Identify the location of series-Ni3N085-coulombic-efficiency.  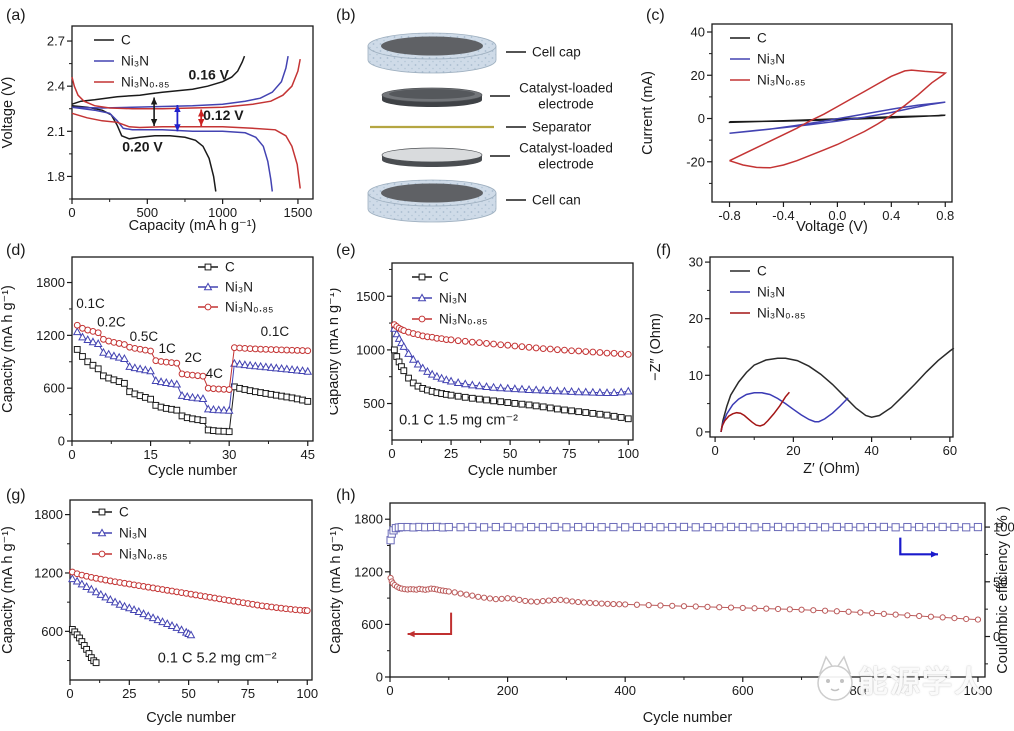
(684, 533).